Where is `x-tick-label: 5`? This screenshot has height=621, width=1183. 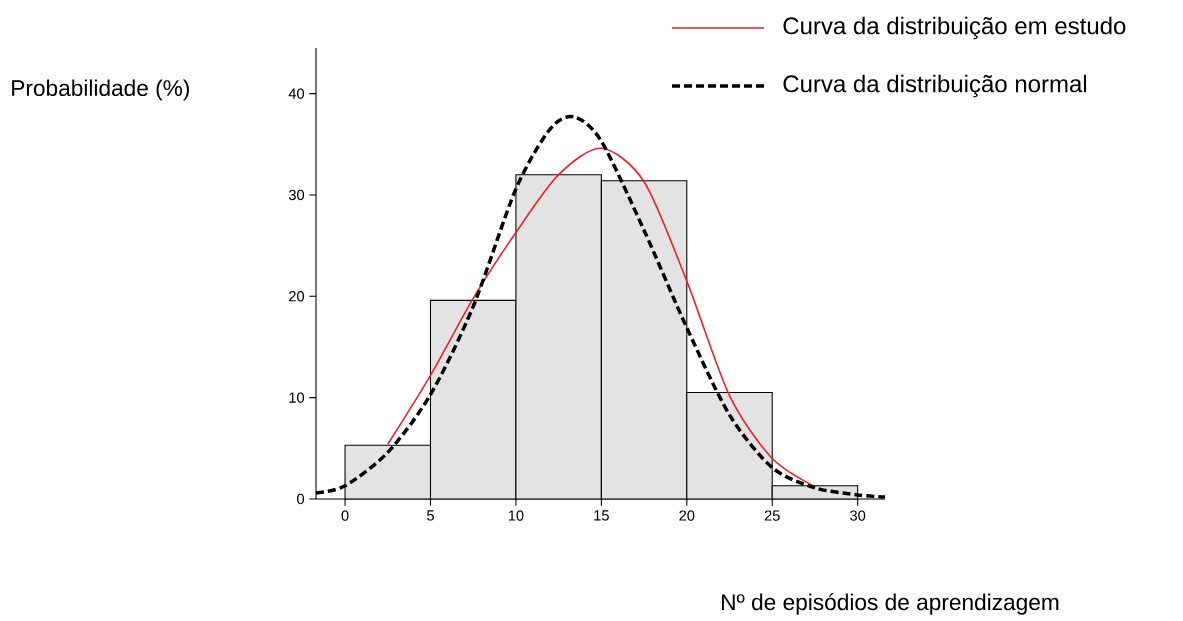
x-tick-label: 5 is located at coordinates (430, 515).